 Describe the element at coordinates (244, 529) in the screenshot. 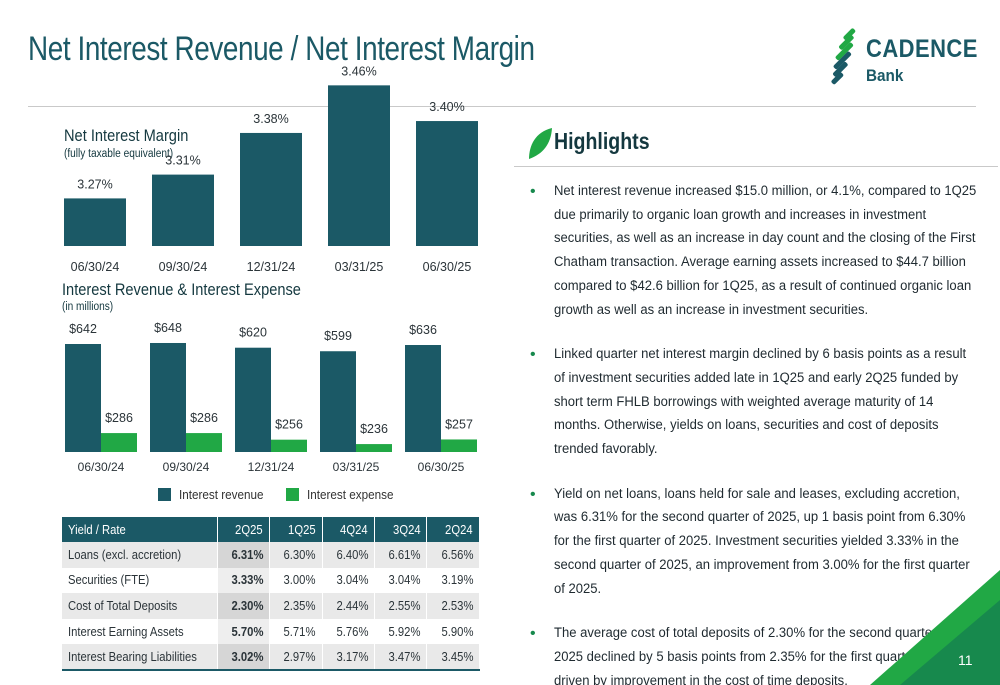

I see `table-header-cell: 2Q25` at that location.